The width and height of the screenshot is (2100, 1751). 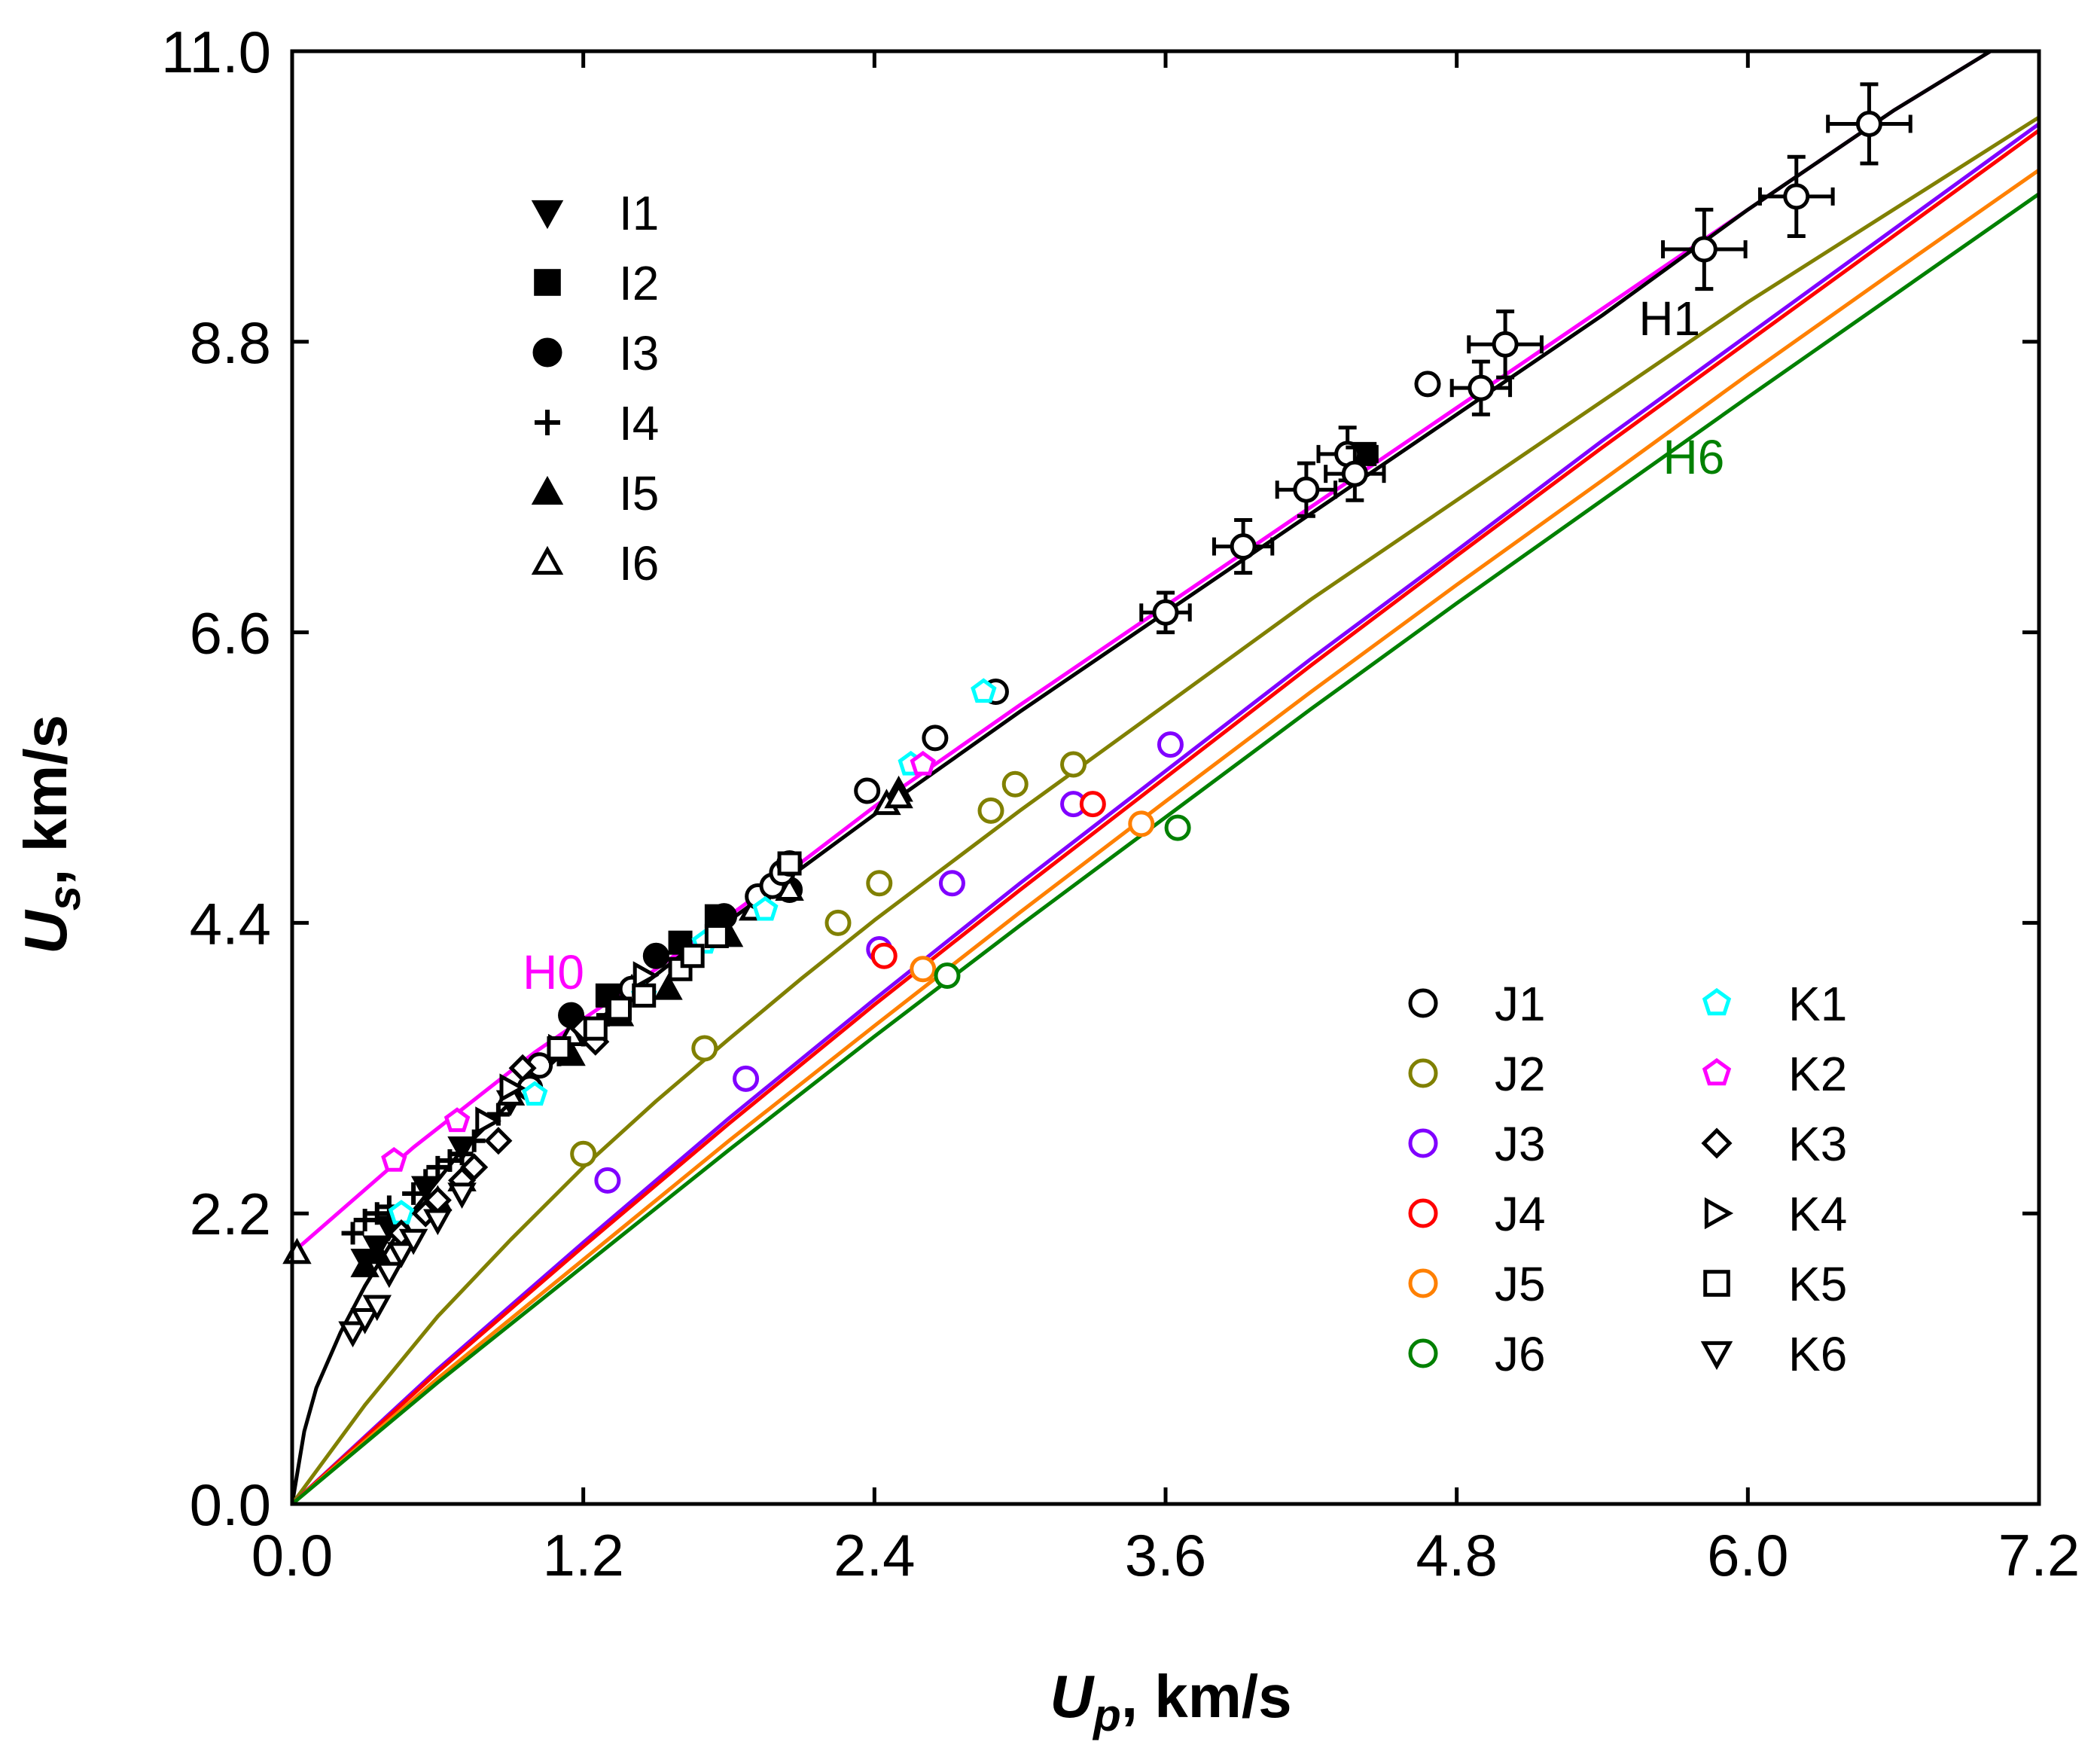 What do you see at coordinates (1456, 1555) in the screenshot?
I see `x-tick-label: 4.8` at bounding box center [1456, 1555].